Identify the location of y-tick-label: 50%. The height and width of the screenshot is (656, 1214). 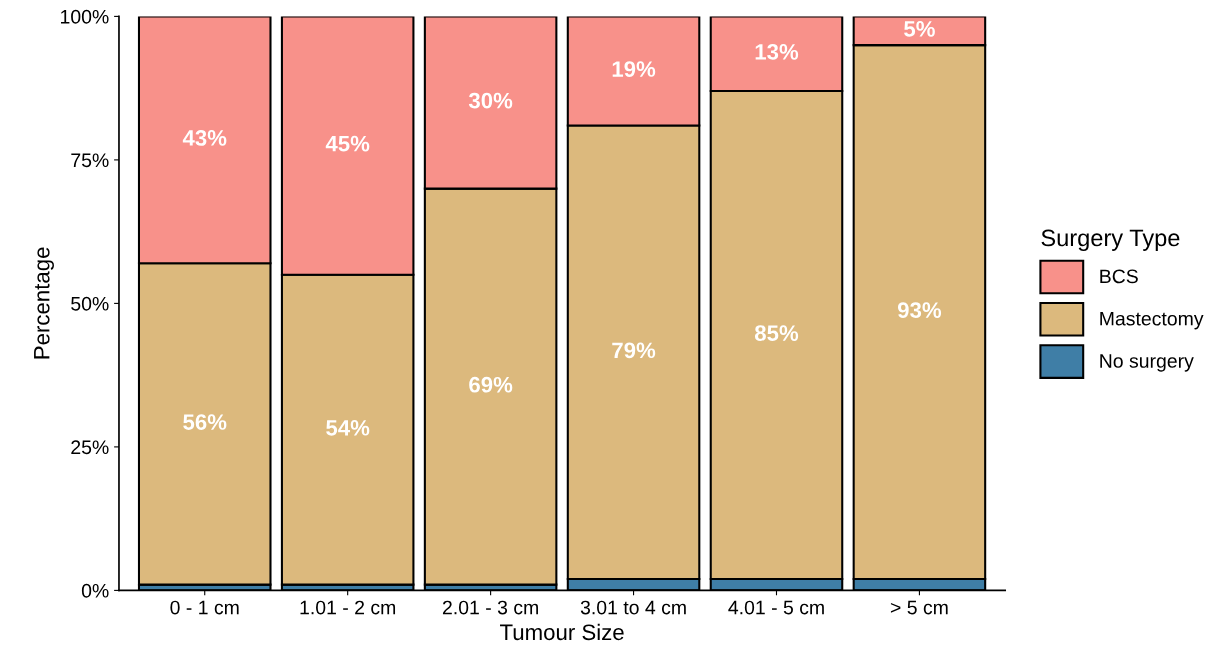
(90, 303).